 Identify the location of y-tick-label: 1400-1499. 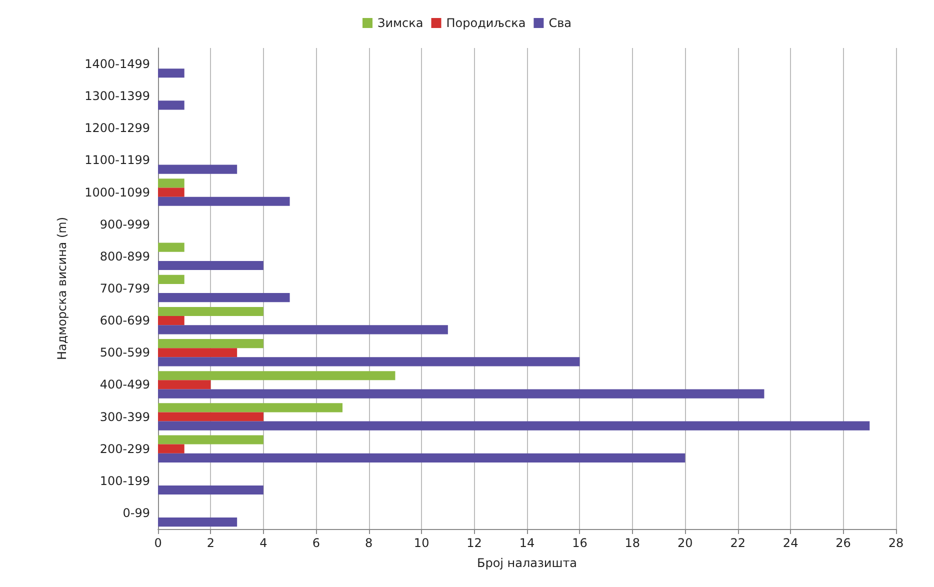
(117, 64).